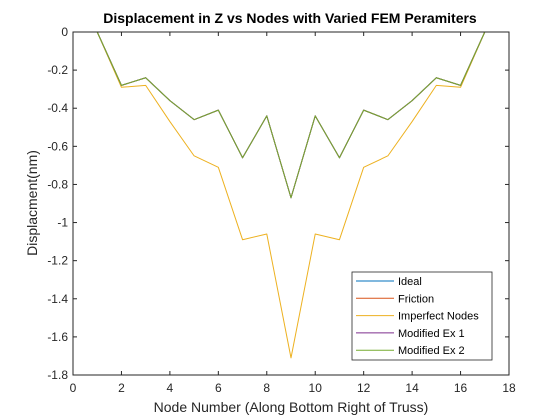  What do you see at coordinates (121, 388) in the screenshot?
I see `x-tick-label: 2` at bounding box center [121, 388].